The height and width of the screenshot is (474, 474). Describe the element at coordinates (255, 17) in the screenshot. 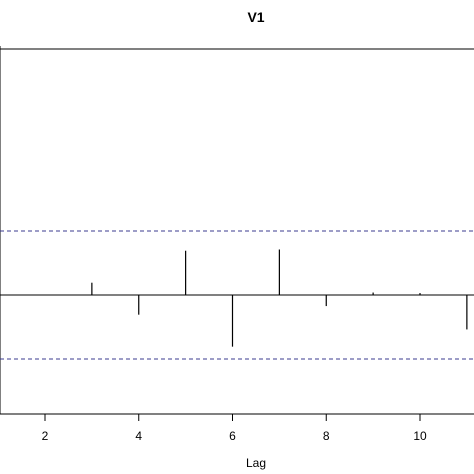

I see `chart-title: V1` at that location.